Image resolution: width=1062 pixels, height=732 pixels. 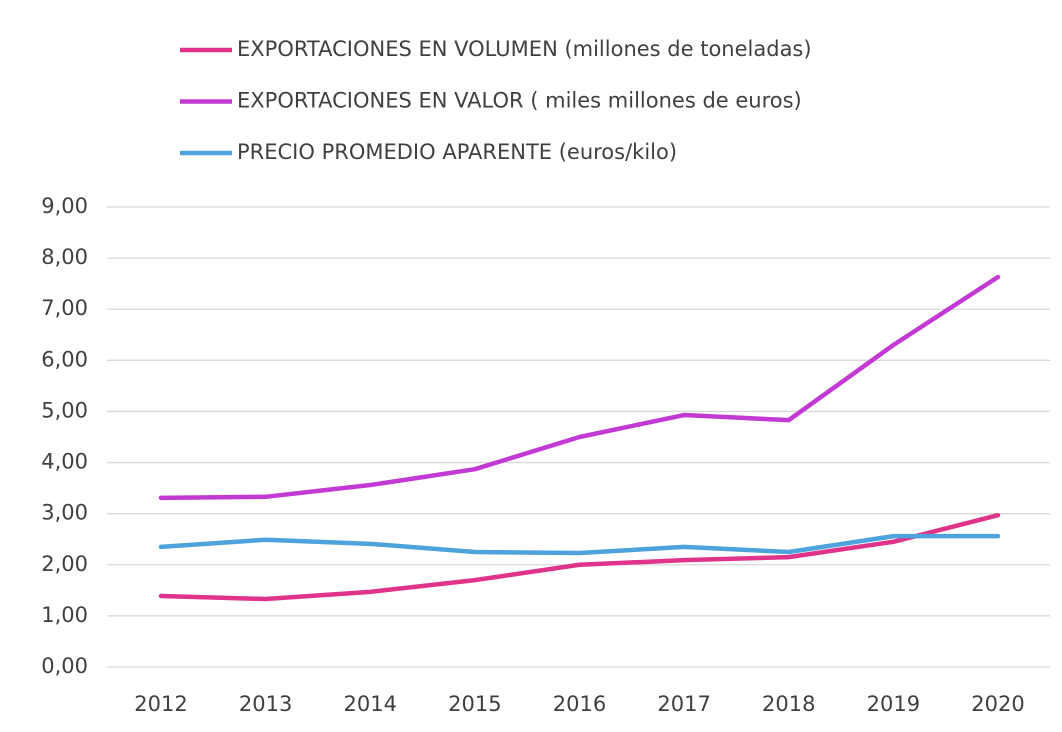 What do you see at coordinates (457, 152) in the screenshot?
I see `legend-label: PRECIO PROMEDIO APARENTE (euros/kilo)` at bounding box center [457, 152].